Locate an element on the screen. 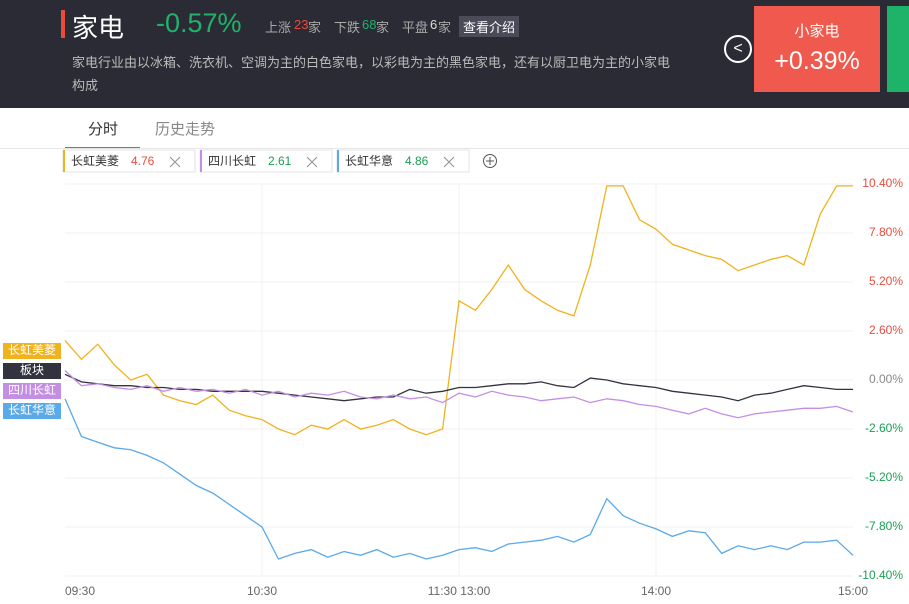 This screenshot has width=909, height=604. card-title: 小家电 is located at coordinates (817, 31).